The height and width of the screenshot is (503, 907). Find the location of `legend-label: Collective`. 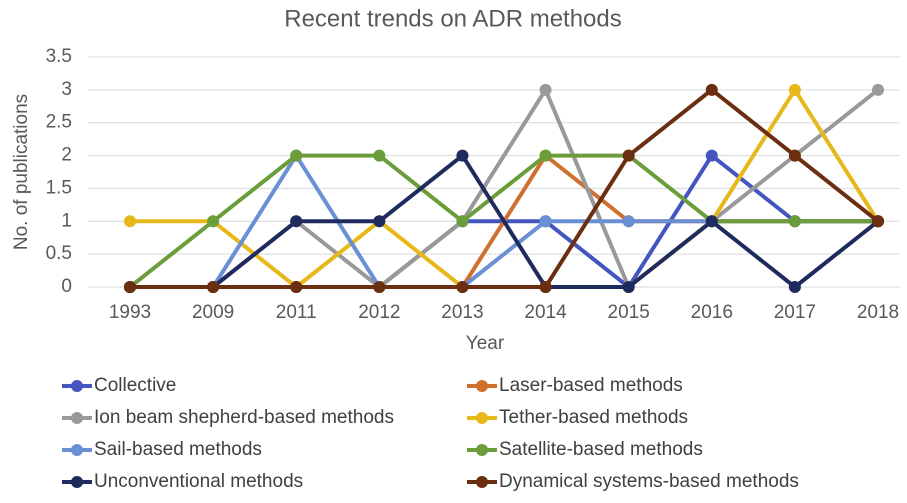

legend-label: Collective is located at coordinates (135, 385).